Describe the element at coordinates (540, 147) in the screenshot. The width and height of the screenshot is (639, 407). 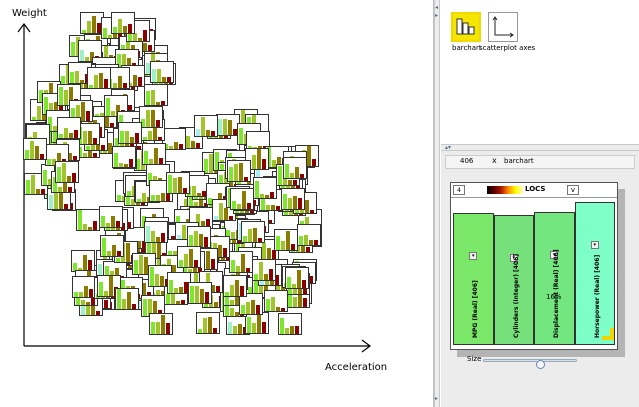
I see `horizontal-splitter: ▴▾` at that location.